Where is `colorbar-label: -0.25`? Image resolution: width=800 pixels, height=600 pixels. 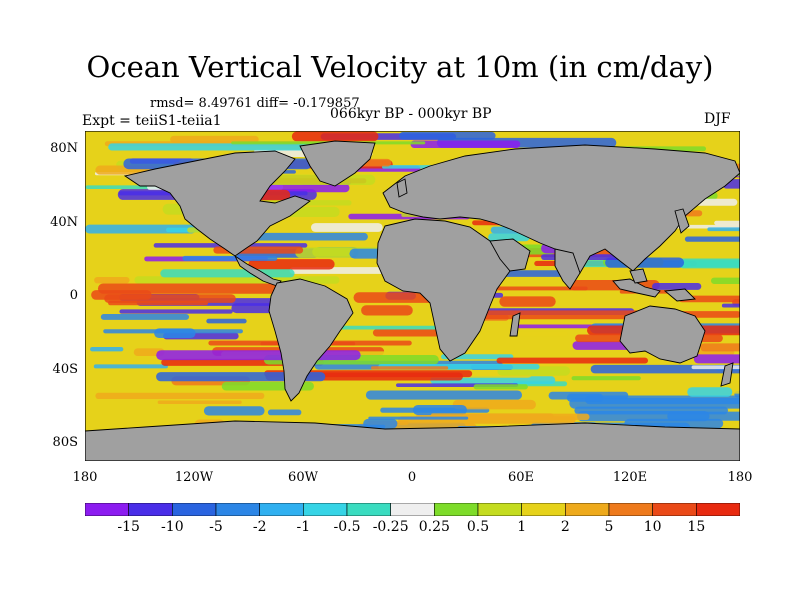
colorbar-label: -0.25 is located at coordinates (390, 527).